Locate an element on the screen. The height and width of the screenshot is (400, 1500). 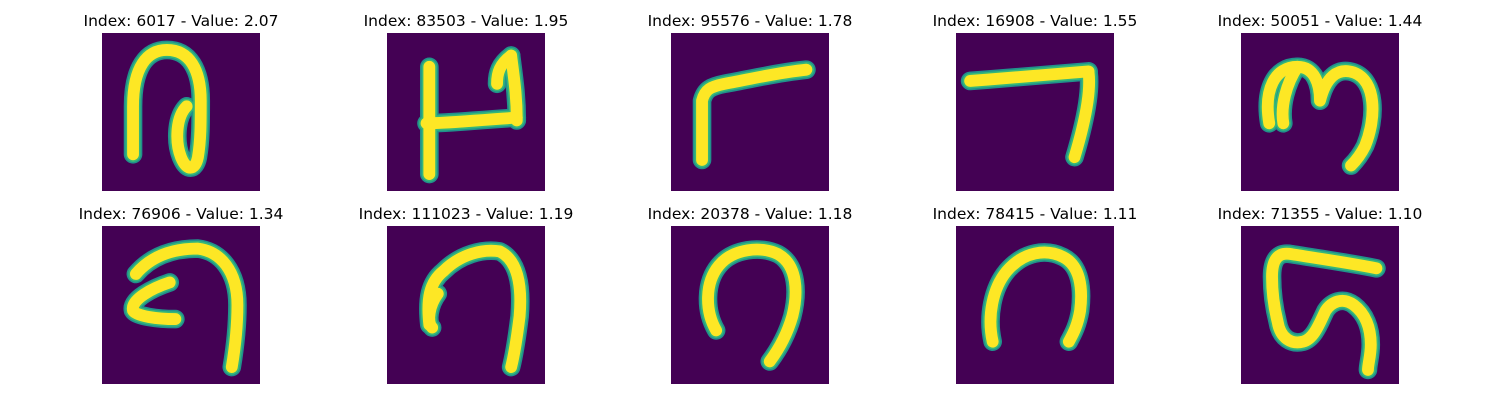
digit-panel-6: Index: 76906 - Value: 1.34 is located at coordinates (181, 297).